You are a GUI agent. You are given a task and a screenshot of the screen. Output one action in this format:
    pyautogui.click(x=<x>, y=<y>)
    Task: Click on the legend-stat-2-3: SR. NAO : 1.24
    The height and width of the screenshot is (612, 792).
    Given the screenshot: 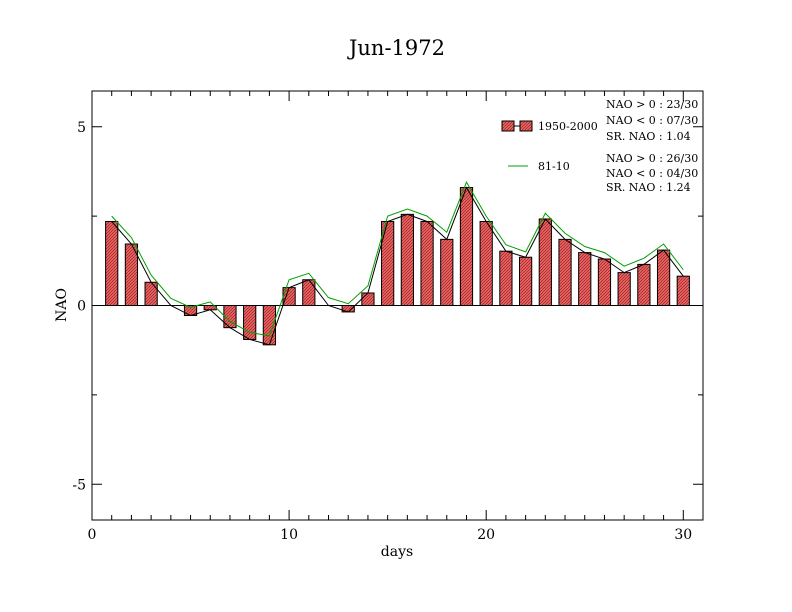 What is the action you would take?
    pyautogui.click(x=648, y=187)
    